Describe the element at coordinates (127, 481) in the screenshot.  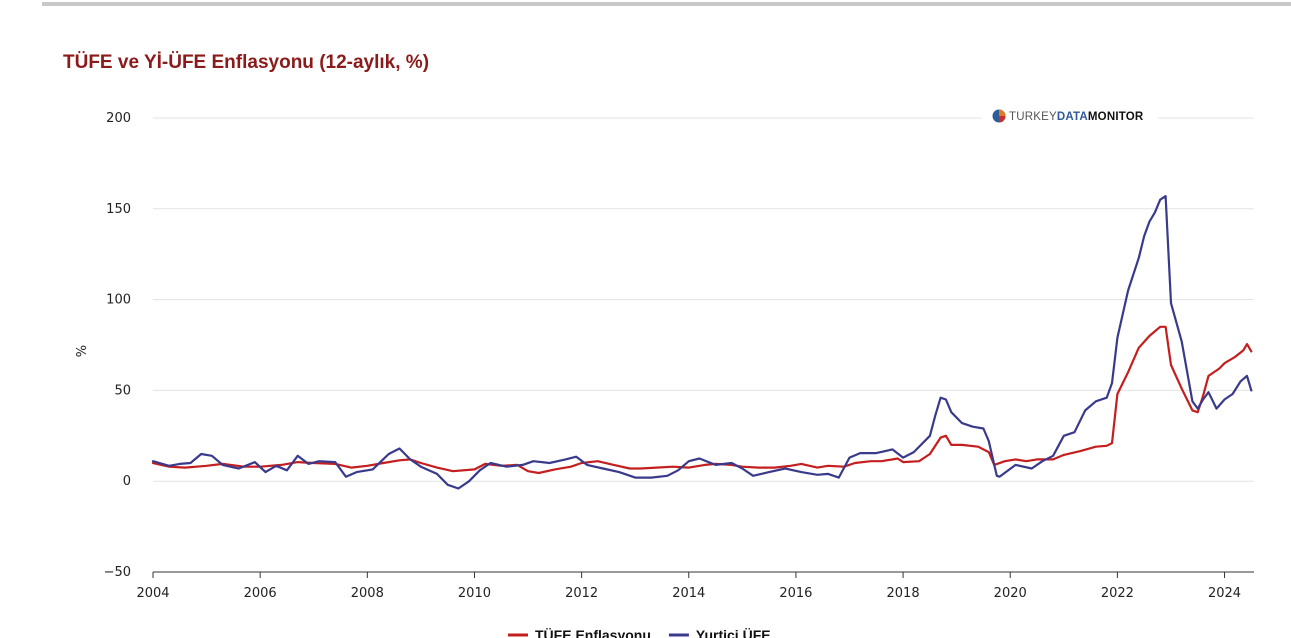
I see `y-tick-label: 0` at that location.